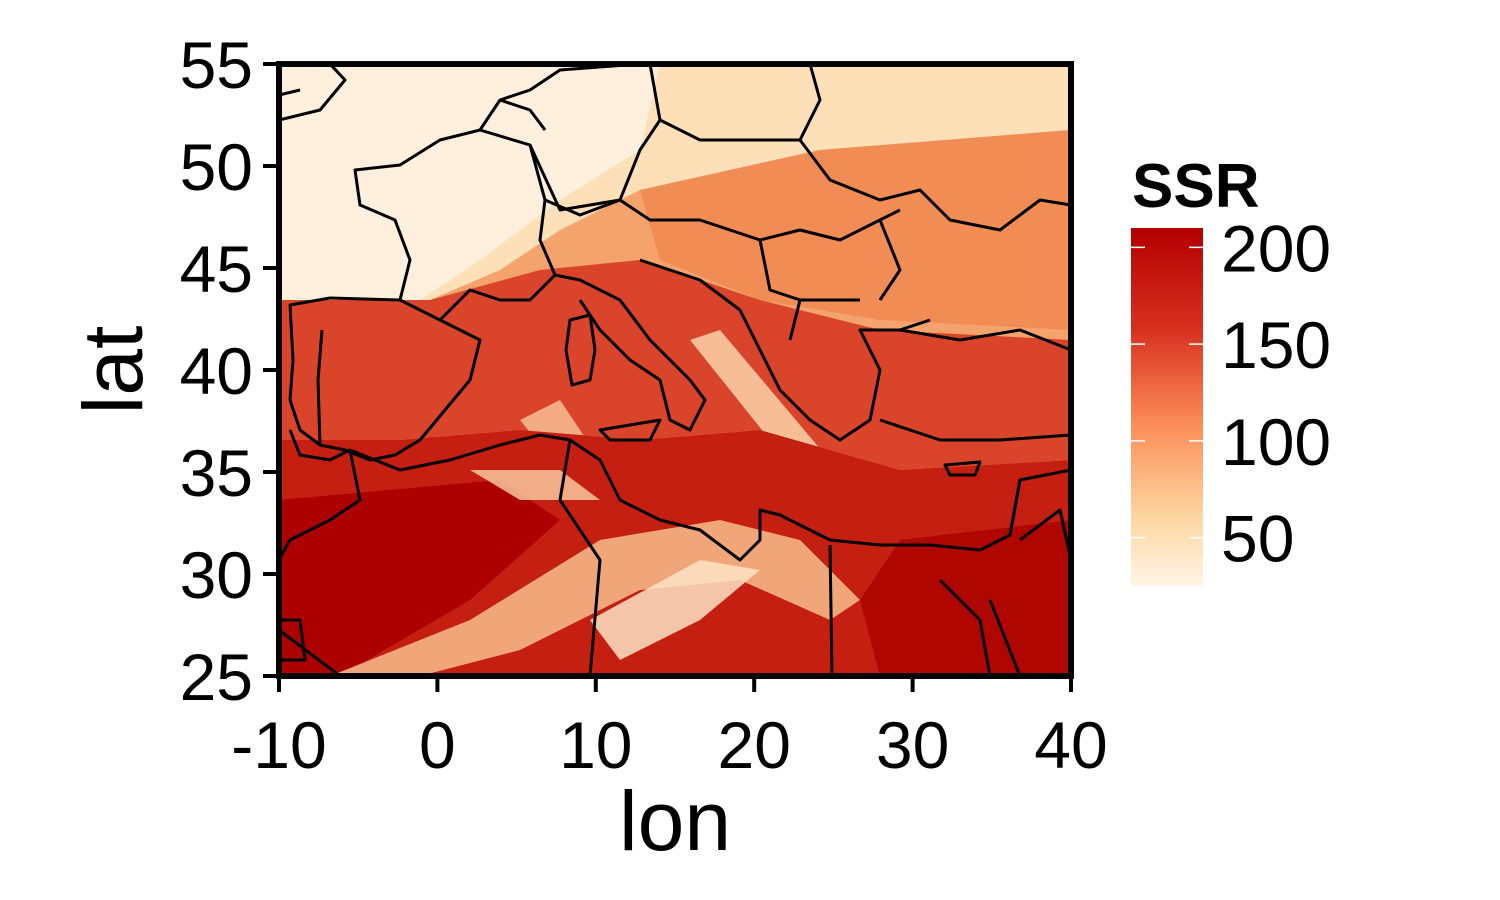 This screenshot has width=1500, height=900. Describe the element at coordinates (675, 821) in the screenshot. I see `x-axis-title: lon` at that location.